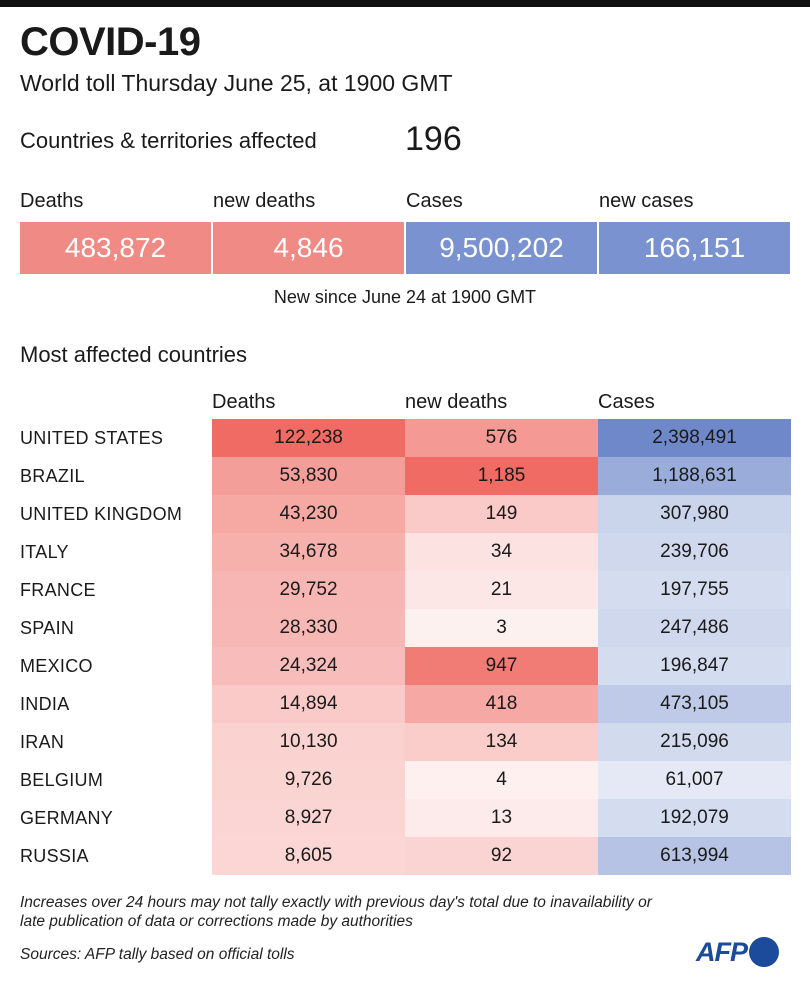  I want to click on cell-cases: 239,706, so click(694, 552).